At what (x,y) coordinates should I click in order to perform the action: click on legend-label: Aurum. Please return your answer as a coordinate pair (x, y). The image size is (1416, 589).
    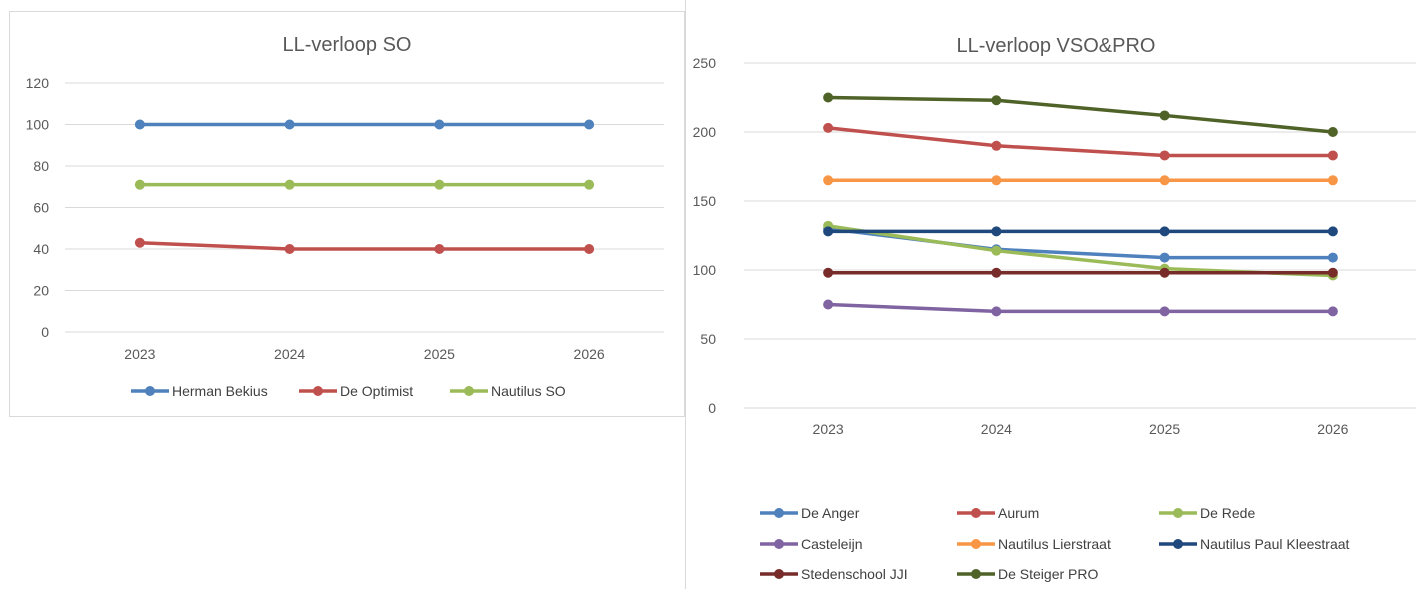
    Looking at the image, I should click on (1018, 513).